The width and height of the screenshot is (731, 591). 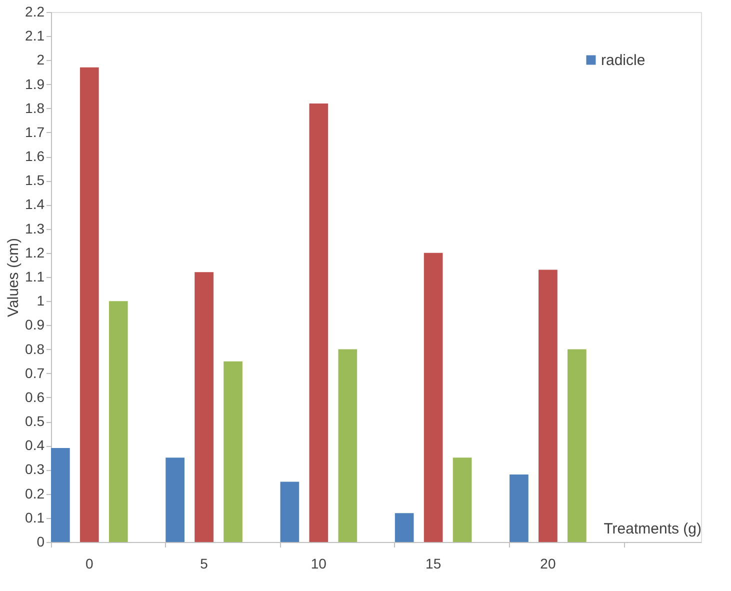 I want to click on y-tick-label: 0.7, so click(x=35, y=372).